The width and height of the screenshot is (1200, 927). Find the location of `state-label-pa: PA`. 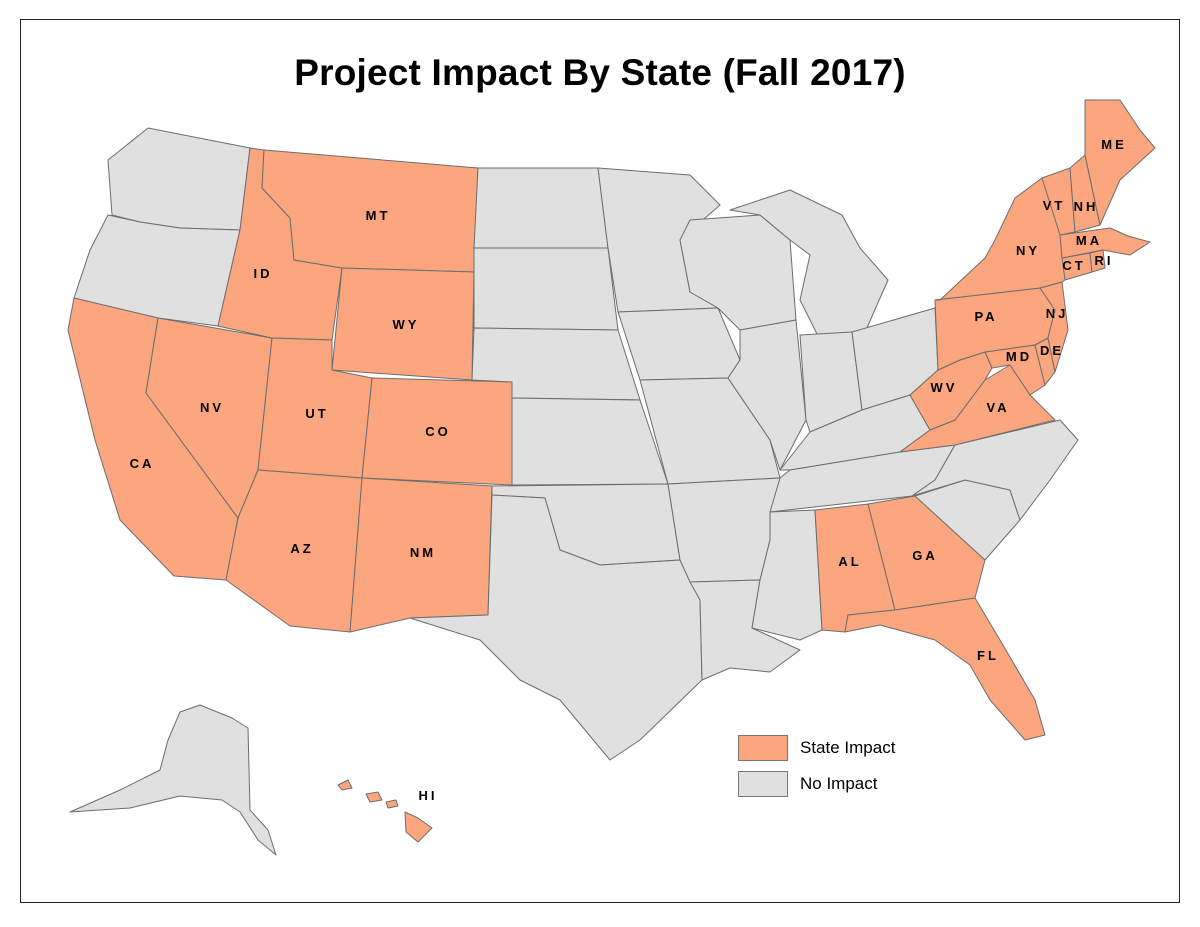

state-label-pa: PA is located at coordinates (985, 316).